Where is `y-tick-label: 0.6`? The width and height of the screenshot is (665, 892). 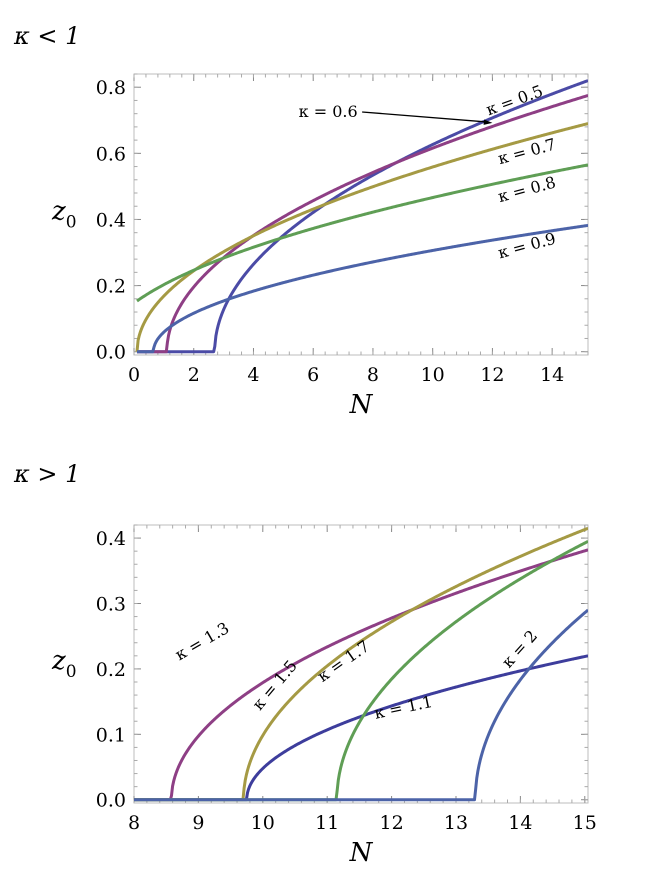 y-tick-label: 0.6 is located at coordinates (111, 154).